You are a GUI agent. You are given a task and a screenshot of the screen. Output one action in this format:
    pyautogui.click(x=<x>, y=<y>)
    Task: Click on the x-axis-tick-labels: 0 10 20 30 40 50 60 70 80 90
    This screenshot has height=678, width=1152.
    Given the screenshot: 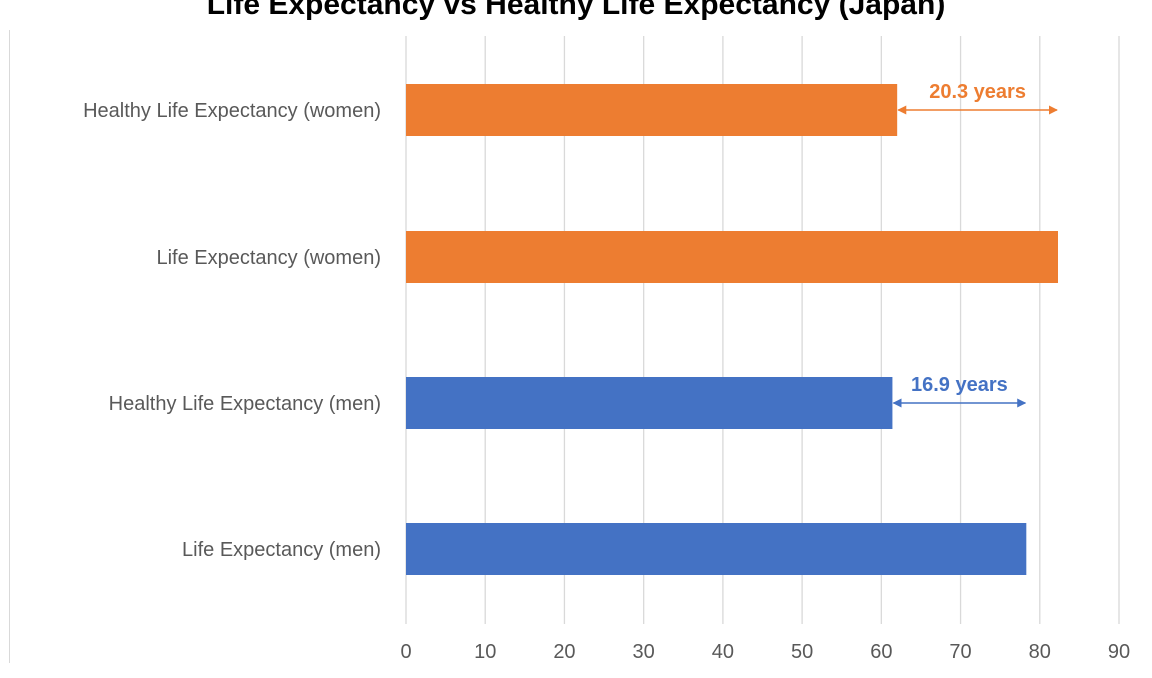 What is the action you would take?
    pyautogui.click(x=765, y=652)
    